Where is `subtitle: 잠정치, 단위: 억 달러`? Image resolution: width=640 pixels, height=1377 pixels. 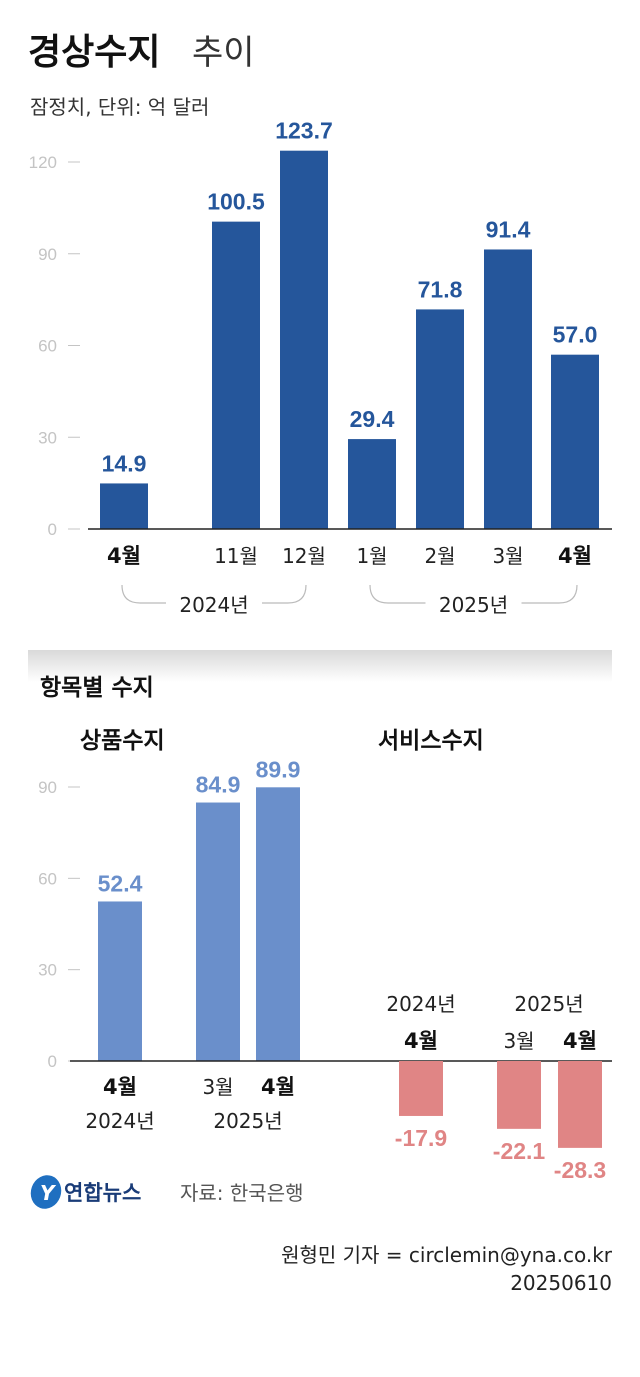 subtitle: 잠정치, 단위: 억 달러 is located at coordinates (119, 107).